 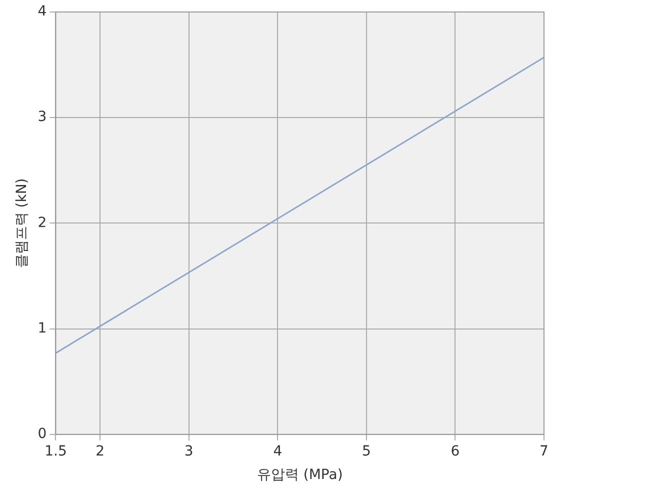 I want to click on x-tick-label: 6, so click(x=455, y=451).